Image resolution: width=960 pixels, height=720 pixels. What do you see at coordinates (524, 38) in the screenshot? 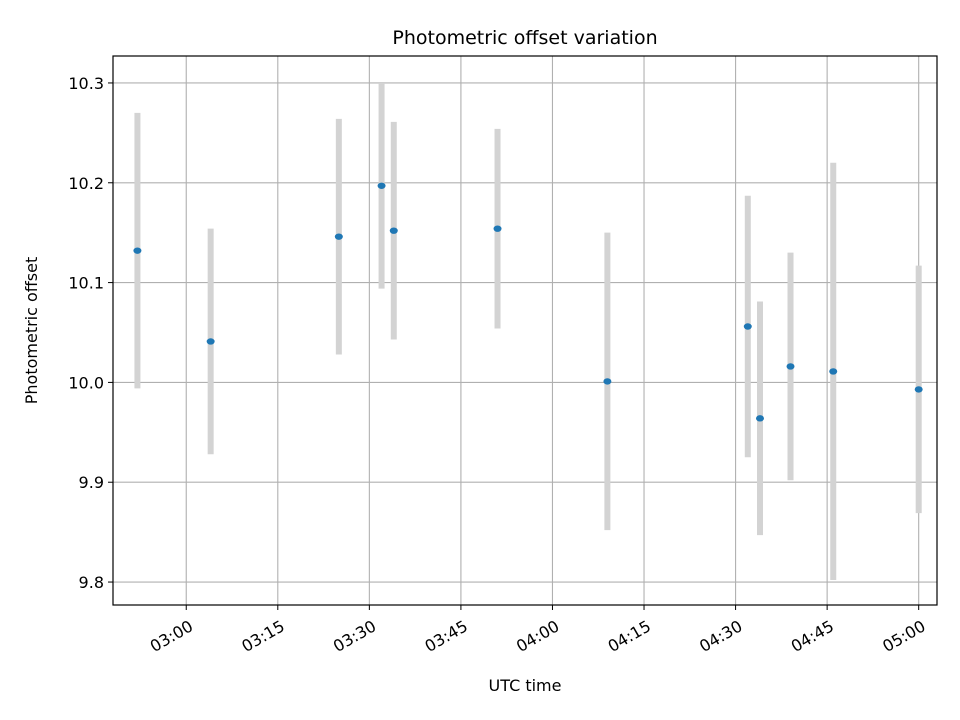
I see `chart-title: Photometric offset variation` at bounding box center [524, 38].